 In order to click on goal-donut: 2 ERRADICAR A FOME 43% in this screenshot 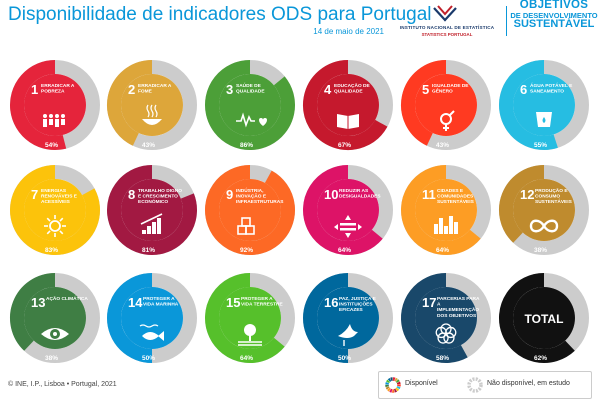, I will do `click(152, 105)`.